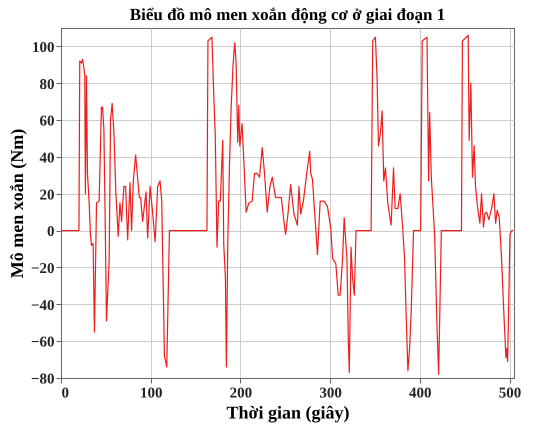 The width and height of the screenshot is (534, 428). What do you see at coordinates (65, 394) in the screenshot?
I see `x-tick-label: 0` at bounding box center [65, 394].